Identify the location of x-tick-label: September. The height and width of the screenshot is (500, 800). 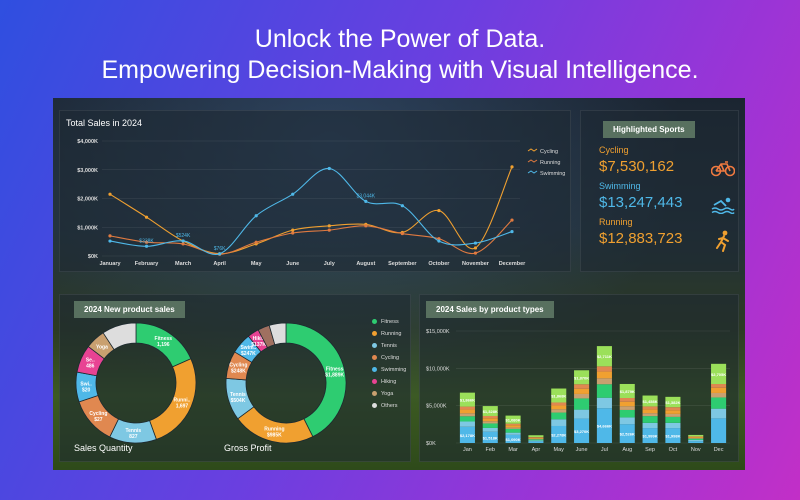
(402, 264).